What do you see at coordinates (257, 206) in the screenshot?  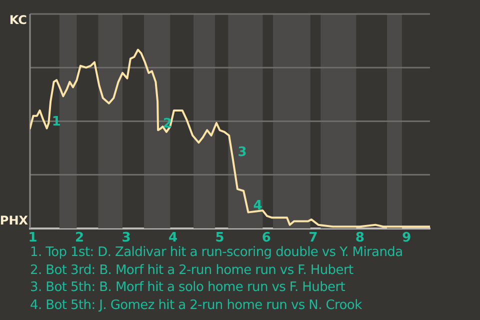 I see `annotation: 4` at bounding box center [257, 206].